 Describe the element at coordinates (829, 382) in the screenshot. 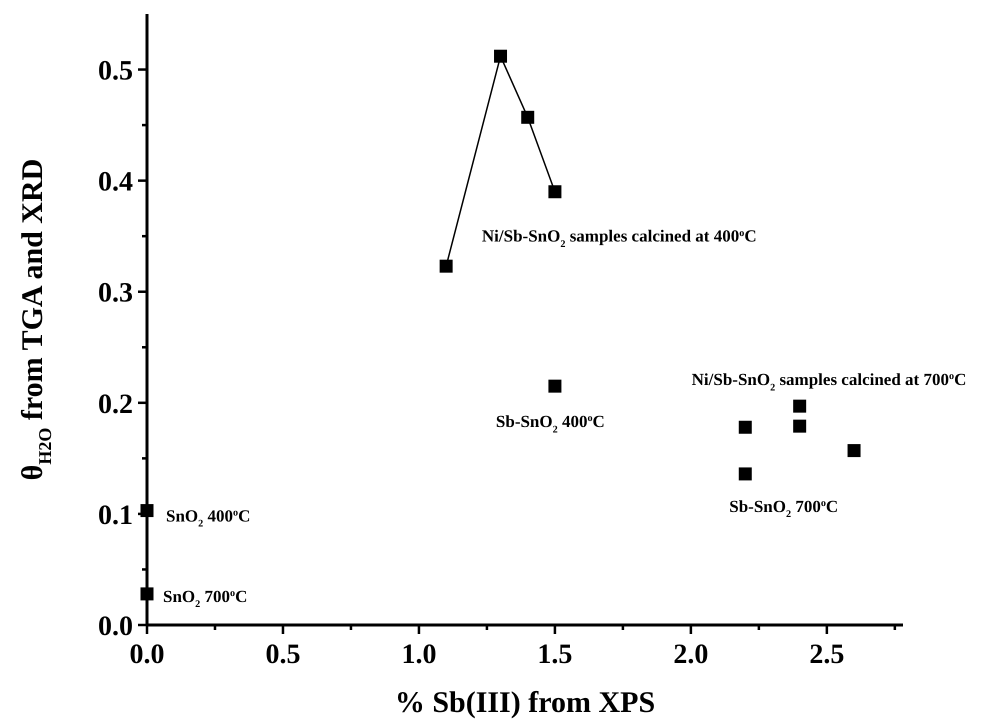

I see `annotation: Ni/Sb-SnO$_{2}$ samples calcined at 700$^{o}$C` at that location.